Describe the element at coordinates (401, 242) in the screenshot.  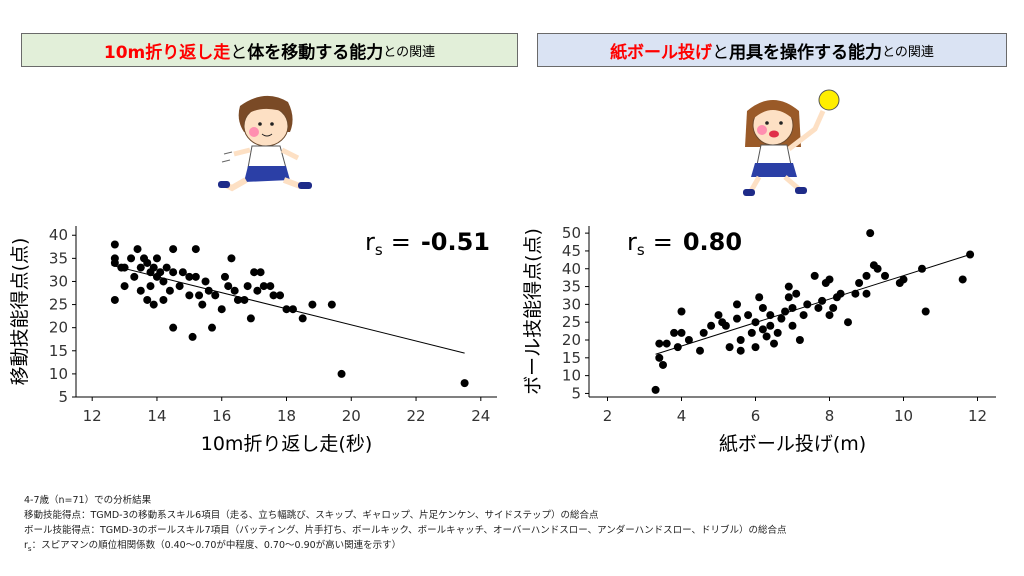
I see `left-chart-rs-eq: =` at that location.